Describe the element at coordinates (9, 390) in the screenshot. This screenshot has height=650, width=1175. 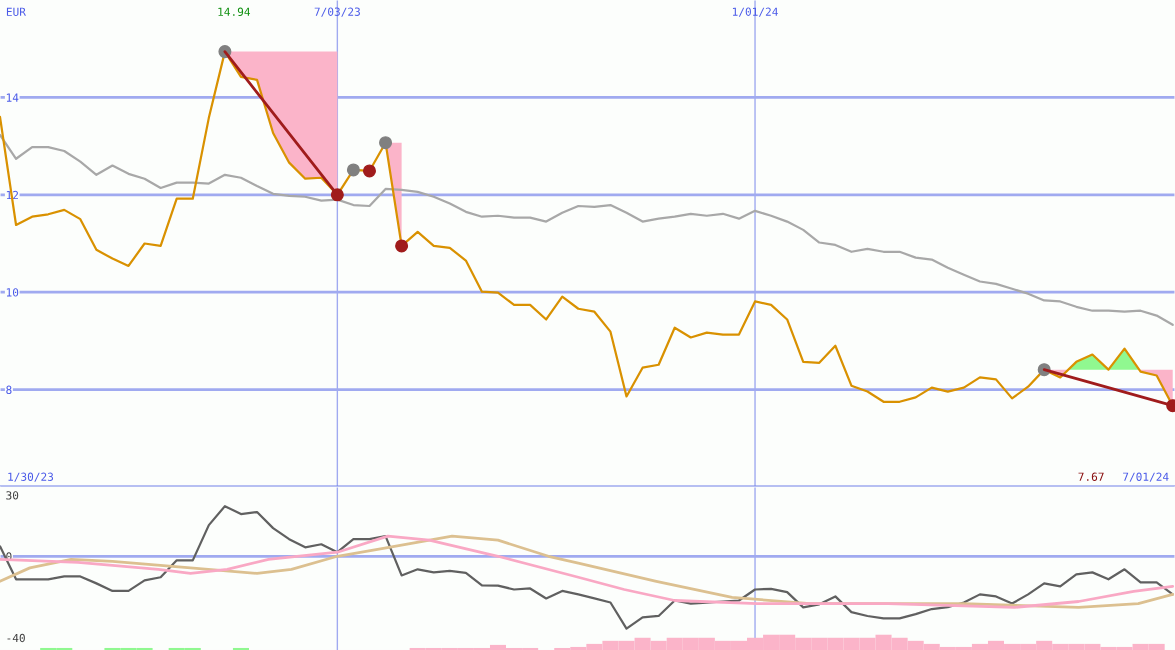
I see `y-tick-label: 8` at that location.